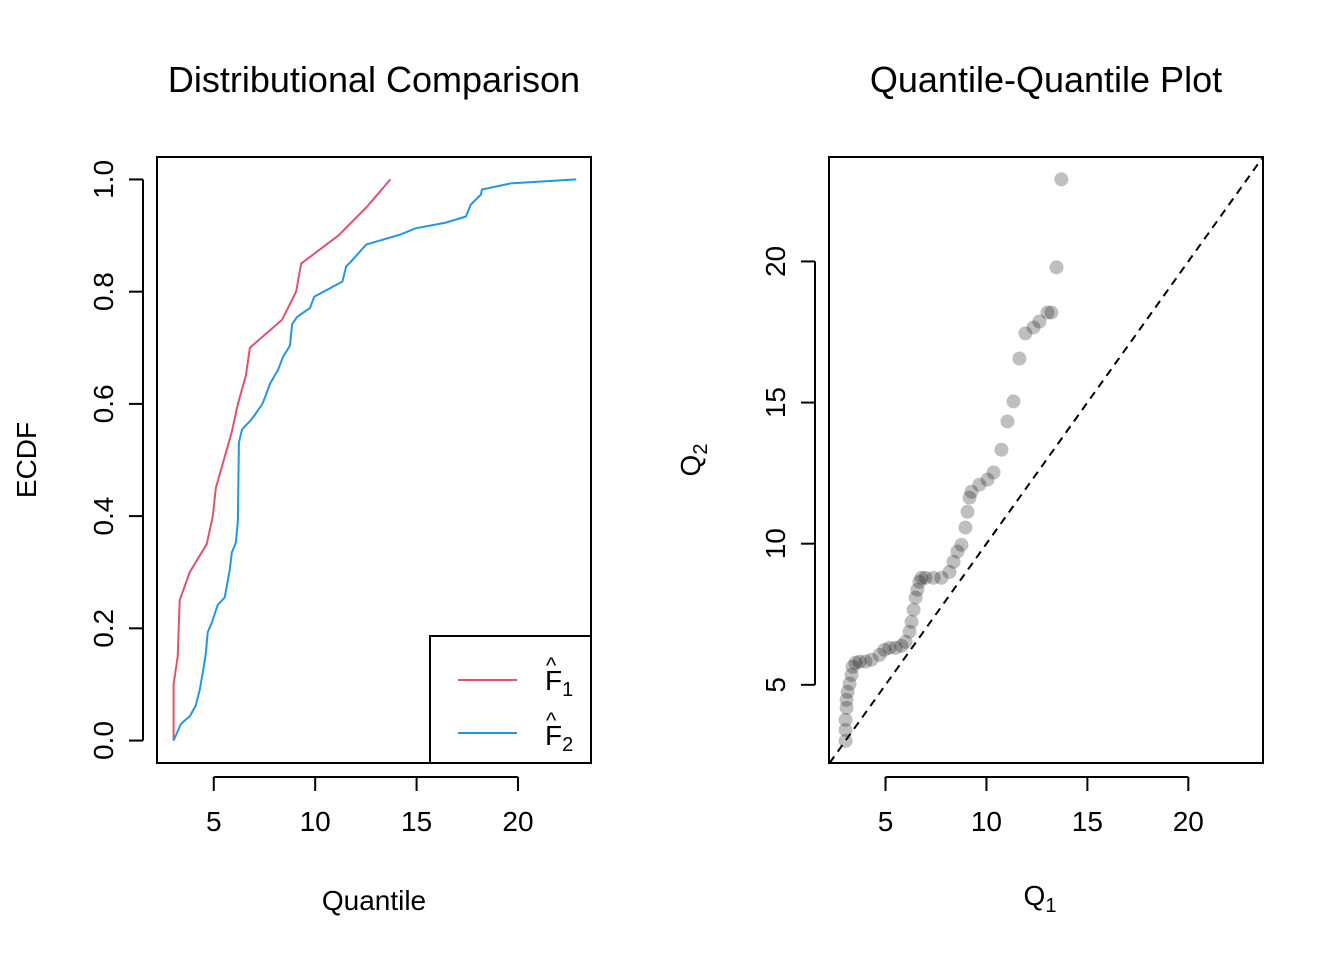 The image size is (1344, 960). Describe the element at coordinates (775, 543) in the screenshot. I see `qq-y-tick-label: 10` at that location.